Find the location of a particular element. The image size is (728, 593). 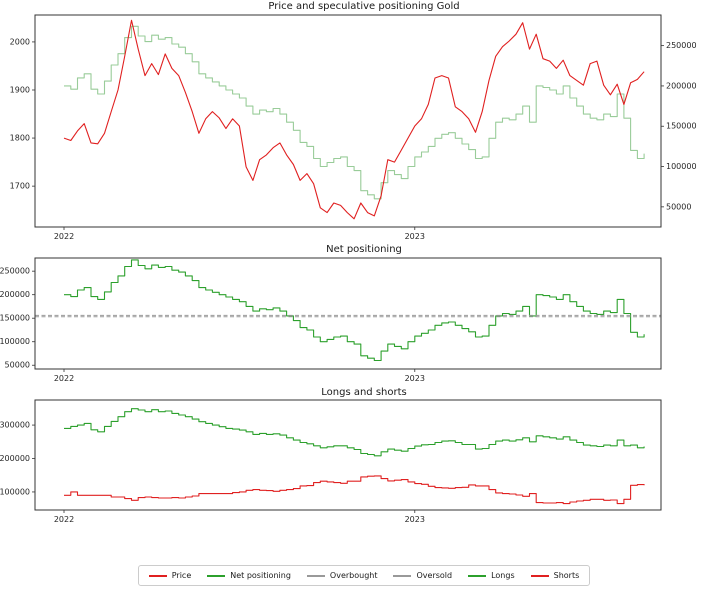

y-tick-label: 1800 is located at coordinates (20, 138).